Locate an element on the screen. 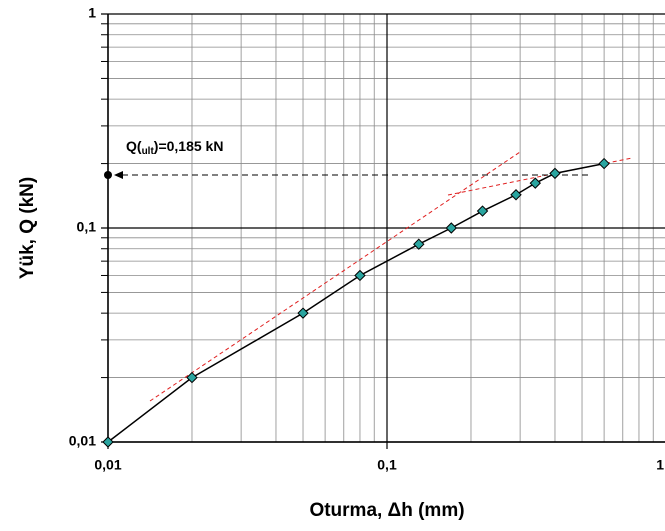  arrow-head is located at coordinates (118, 175).